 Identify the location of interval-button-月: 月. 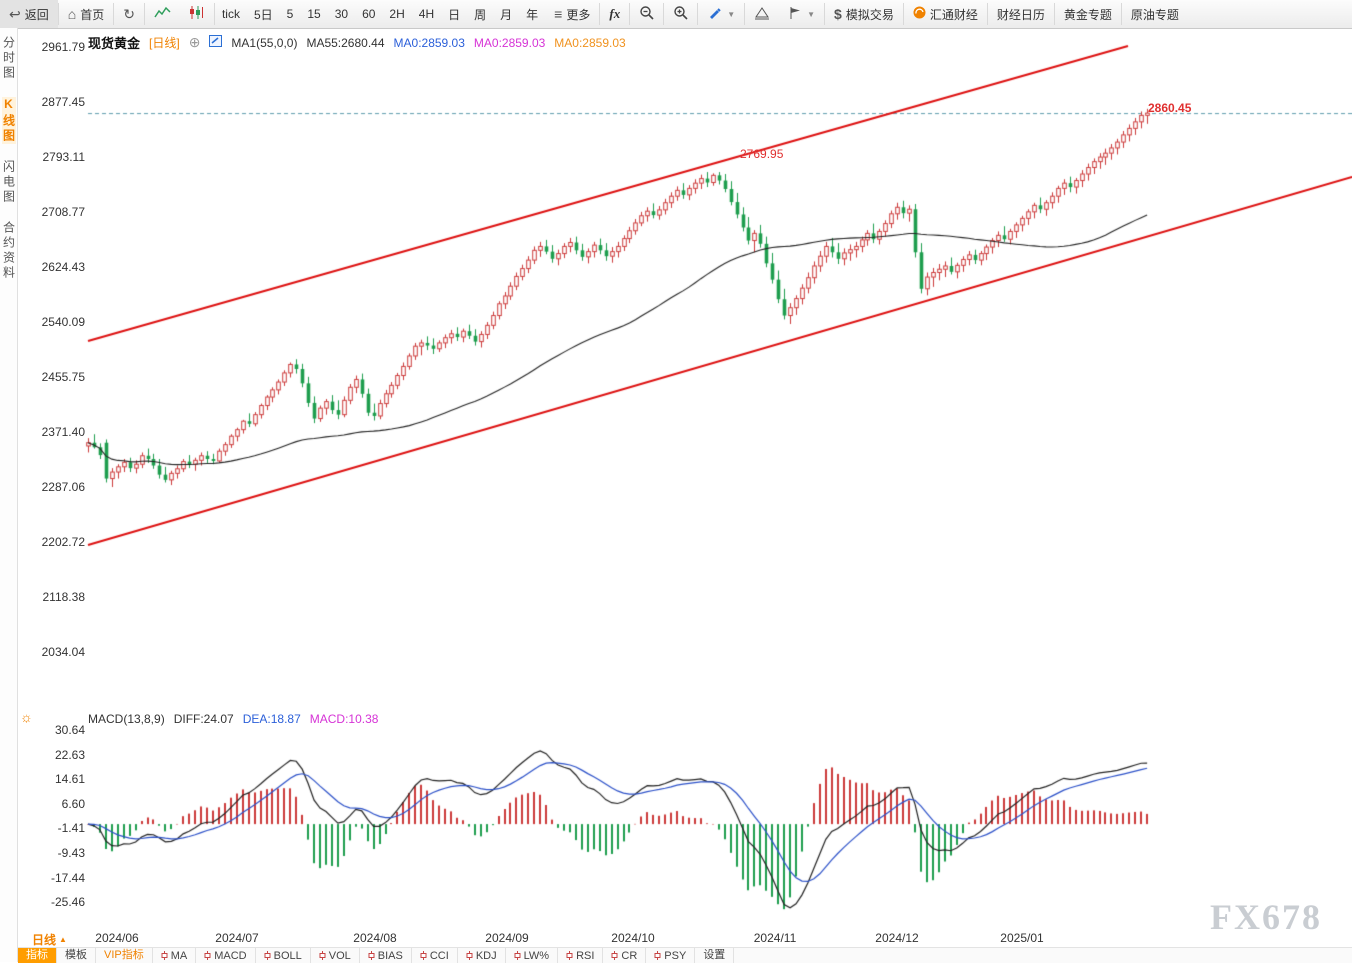
(506, 14).